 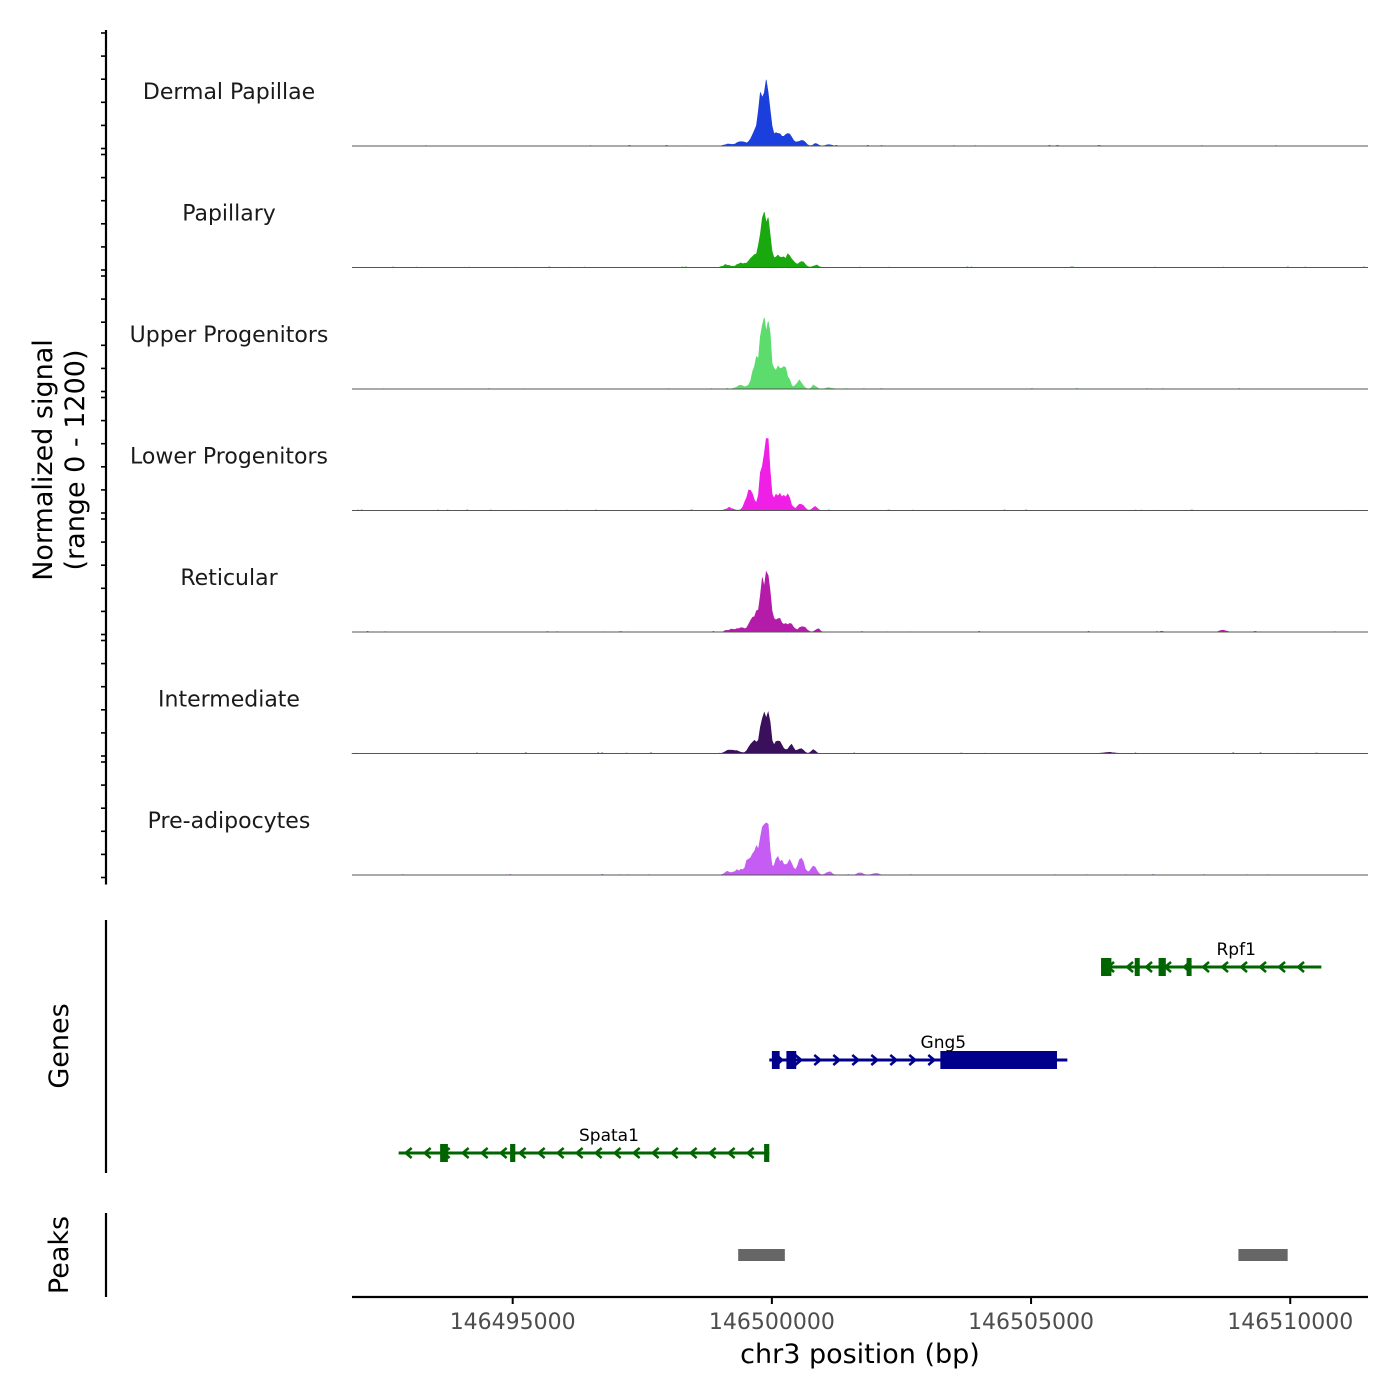 What do you see at coordinates (918, 1051) in the screenshot?
I see `gene-gng5: Gng5` at bounding box center [918, 1051].